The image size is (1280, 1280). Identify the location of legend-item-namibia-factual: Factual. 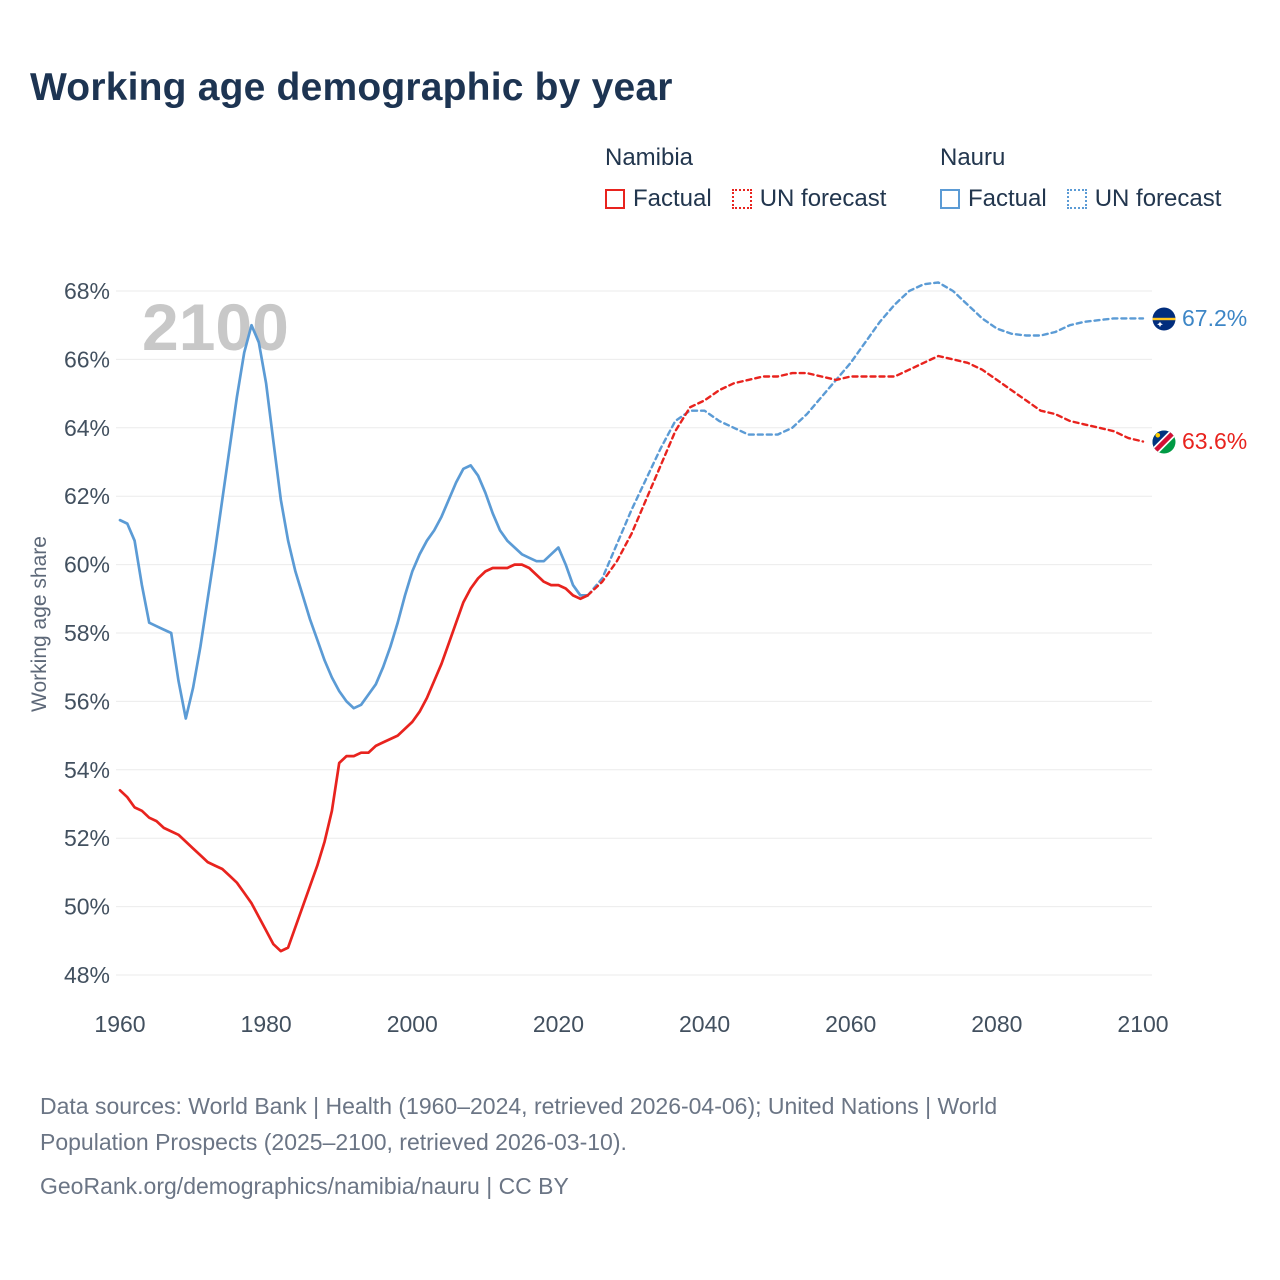
(658, 199).